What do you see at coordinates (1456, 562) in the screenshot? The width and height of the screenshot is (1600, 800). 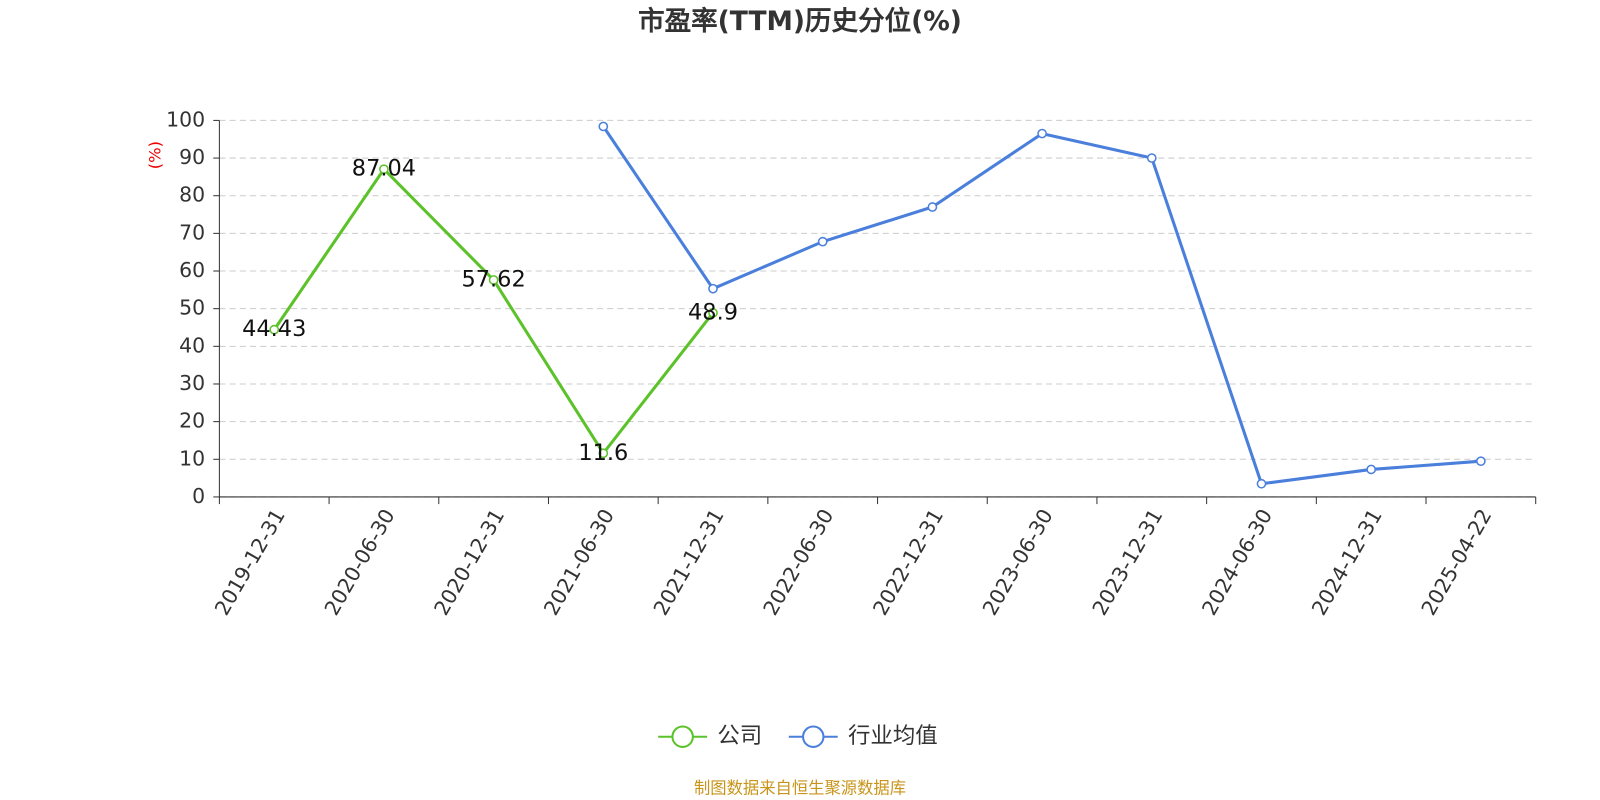 I see `x-tick-label: 2025-04-22` at bounding box center [1456, 562].